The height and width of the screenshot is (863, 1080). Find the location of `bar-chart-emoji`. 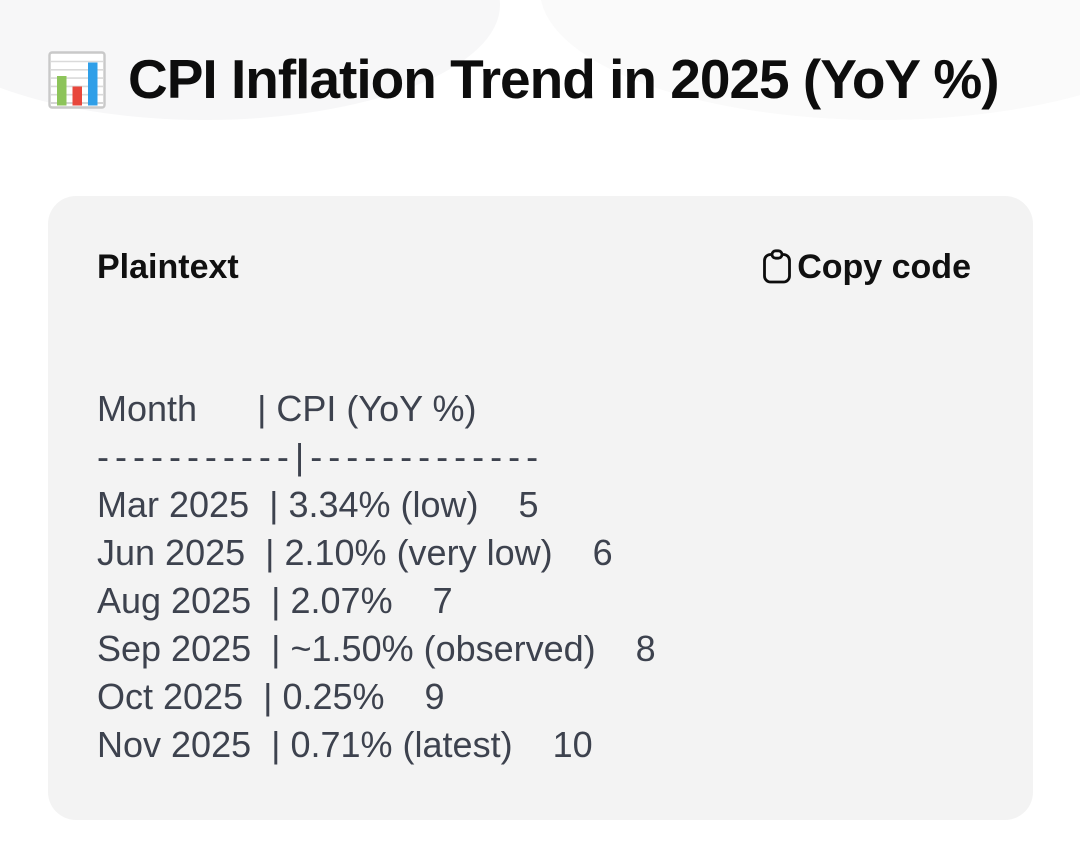

bar-chart-emoji is located at coordinates (77, 79).